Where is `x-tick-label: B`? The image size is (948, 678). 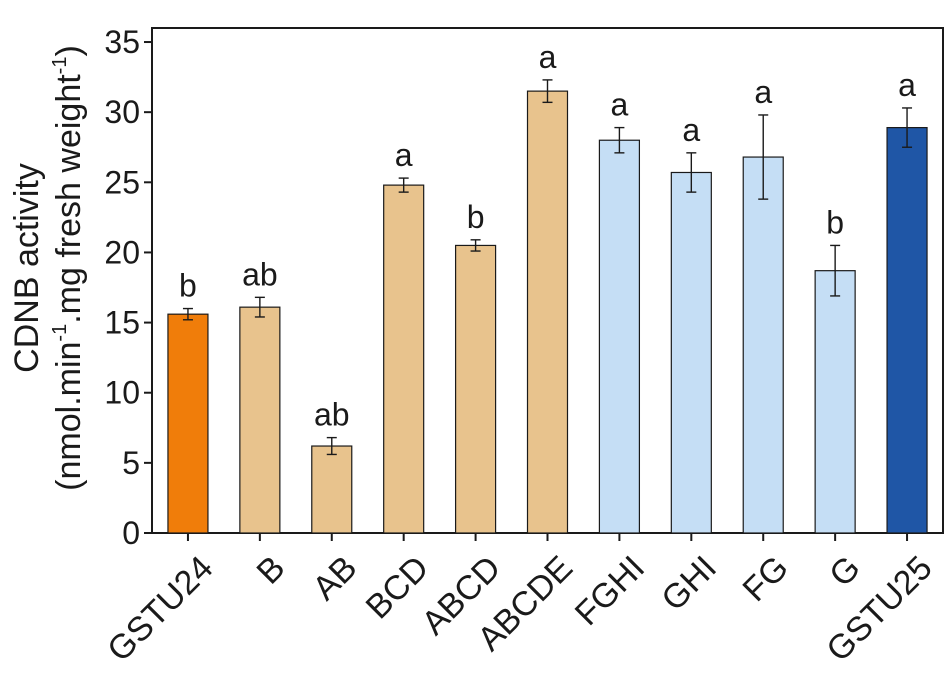 x-tick-label: B is located at coordinates (271, 570).